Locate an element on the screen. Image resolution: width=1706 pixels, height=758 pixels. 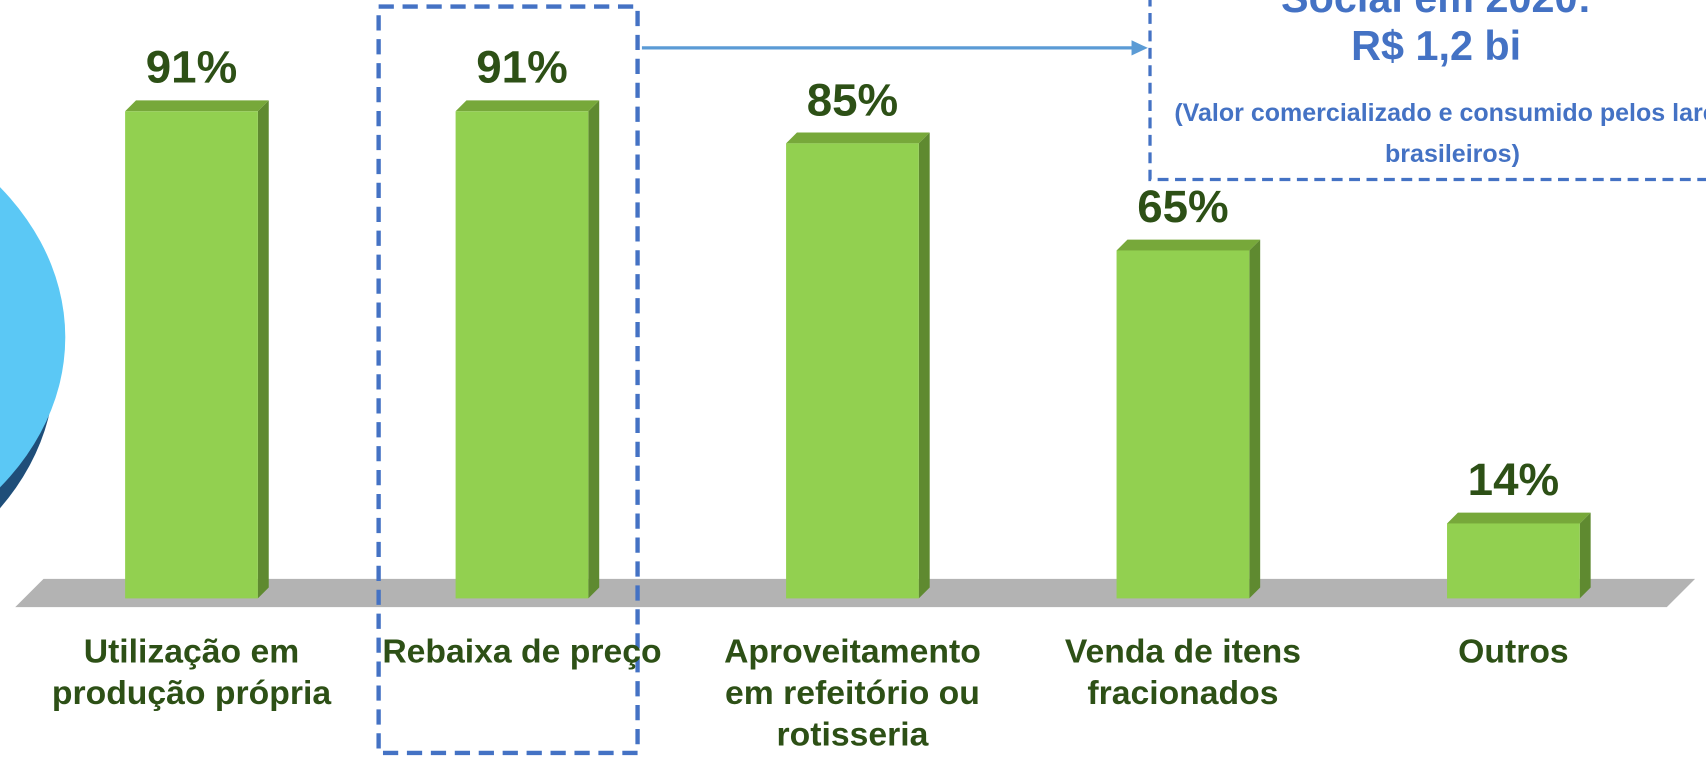
category-label: Rebaixa de preço is located at coordinates (522, 651).